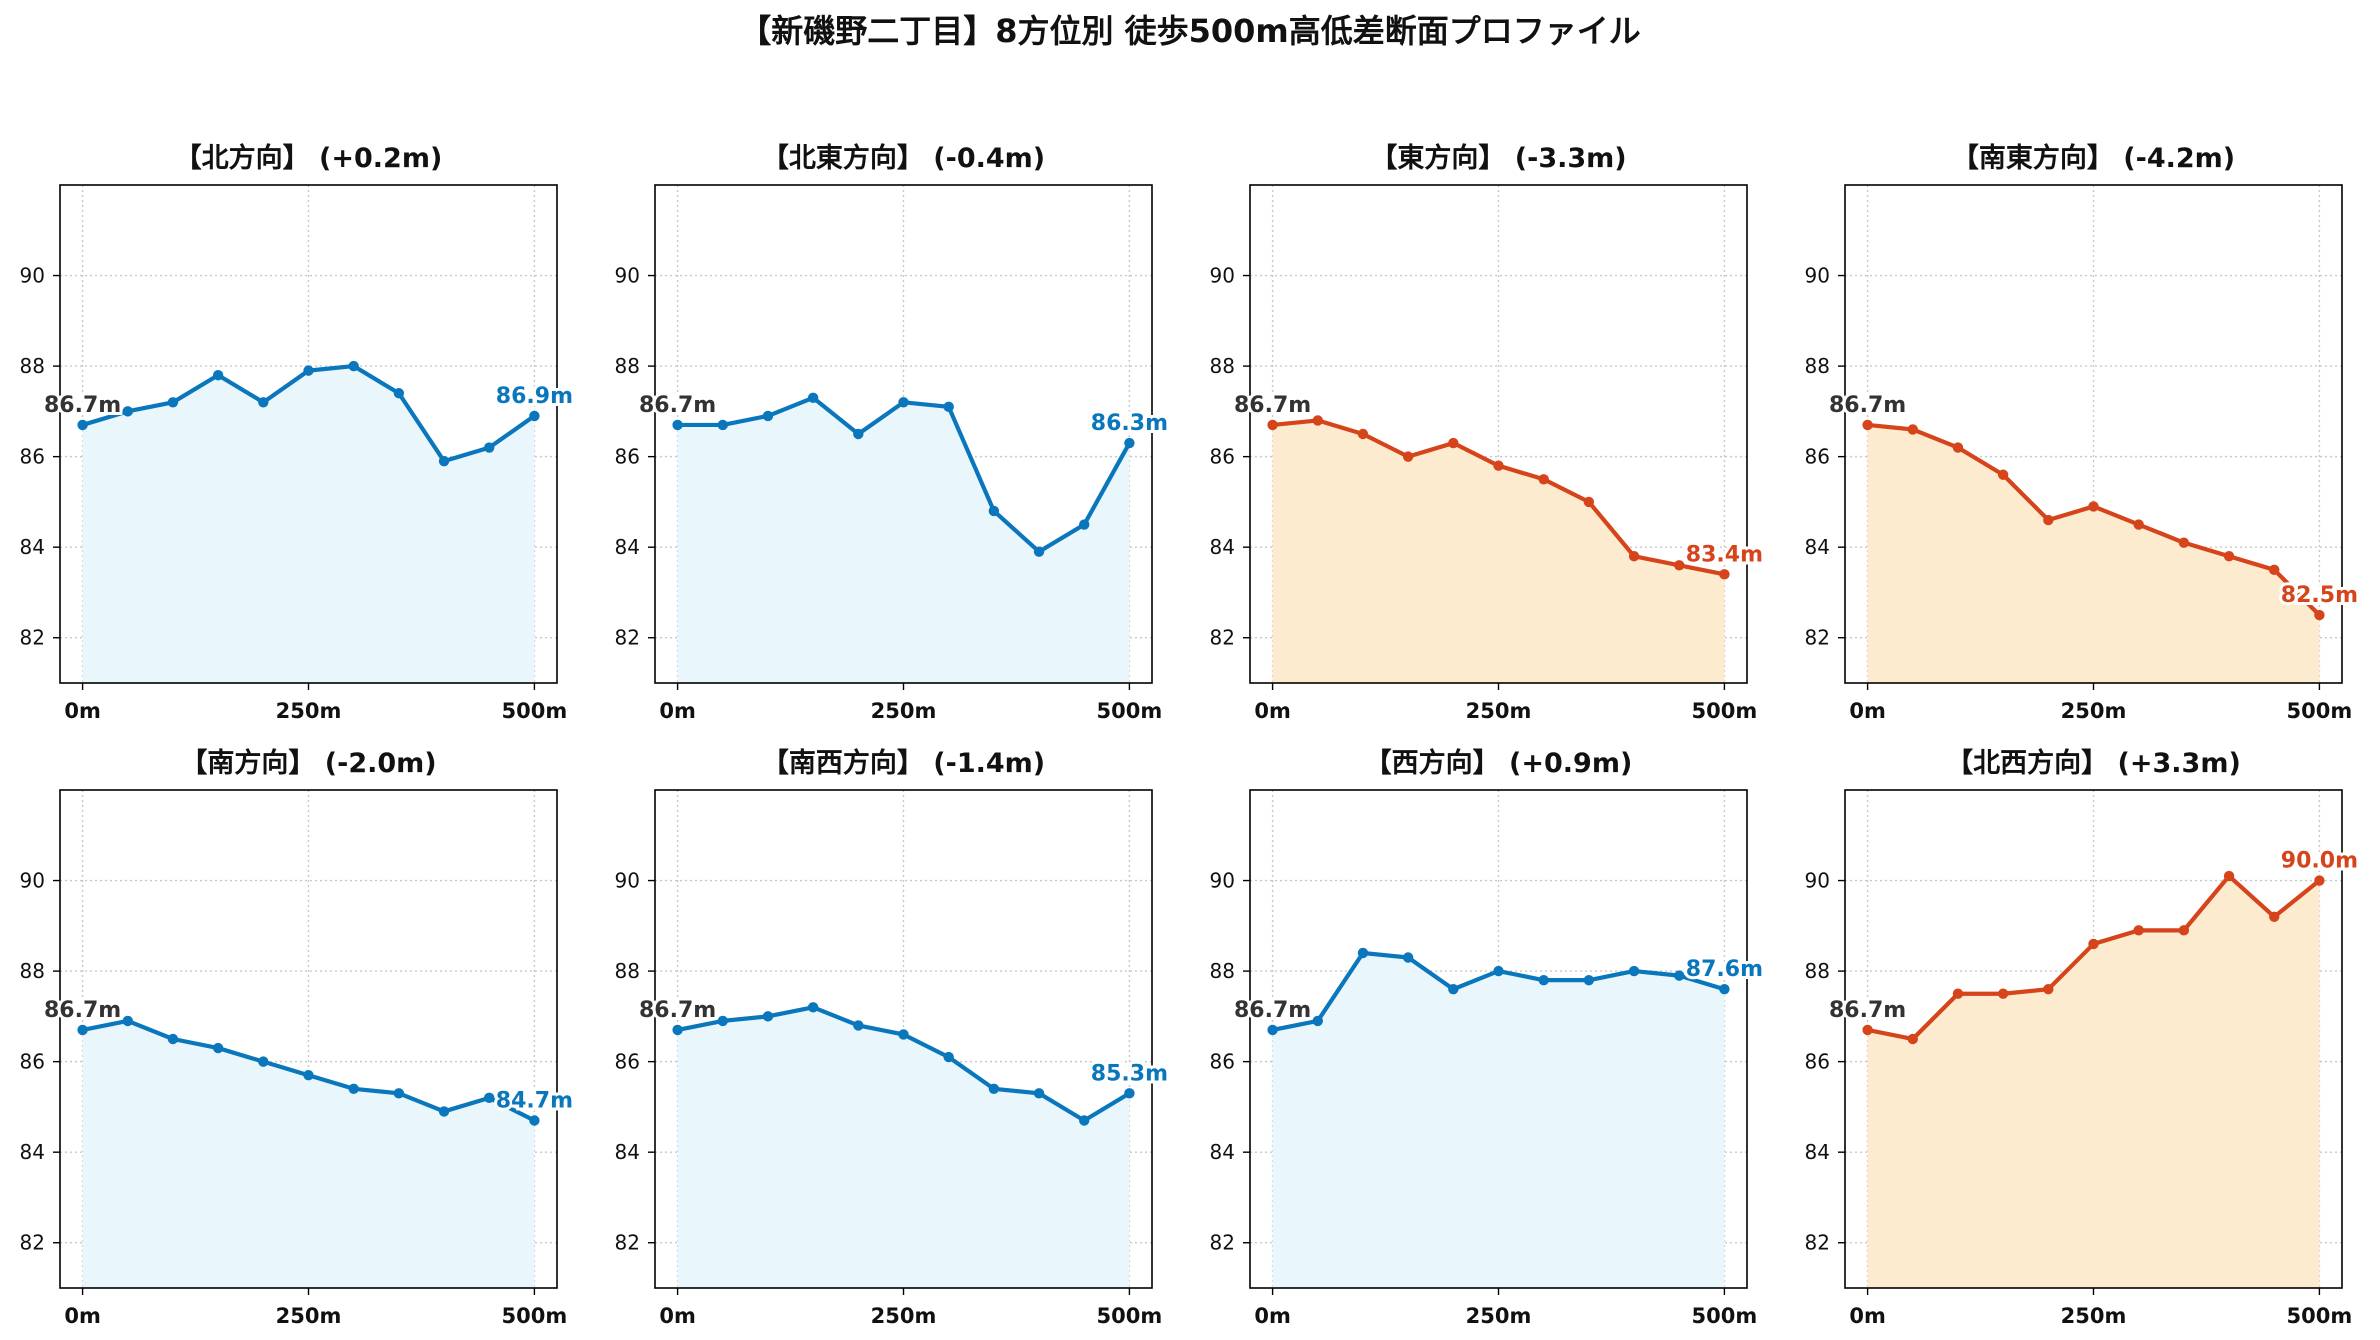 The height and width of the screenshot is (1340, 2380). I want to click on end-elevation-label: 85.3m, so click(1129, 1073).